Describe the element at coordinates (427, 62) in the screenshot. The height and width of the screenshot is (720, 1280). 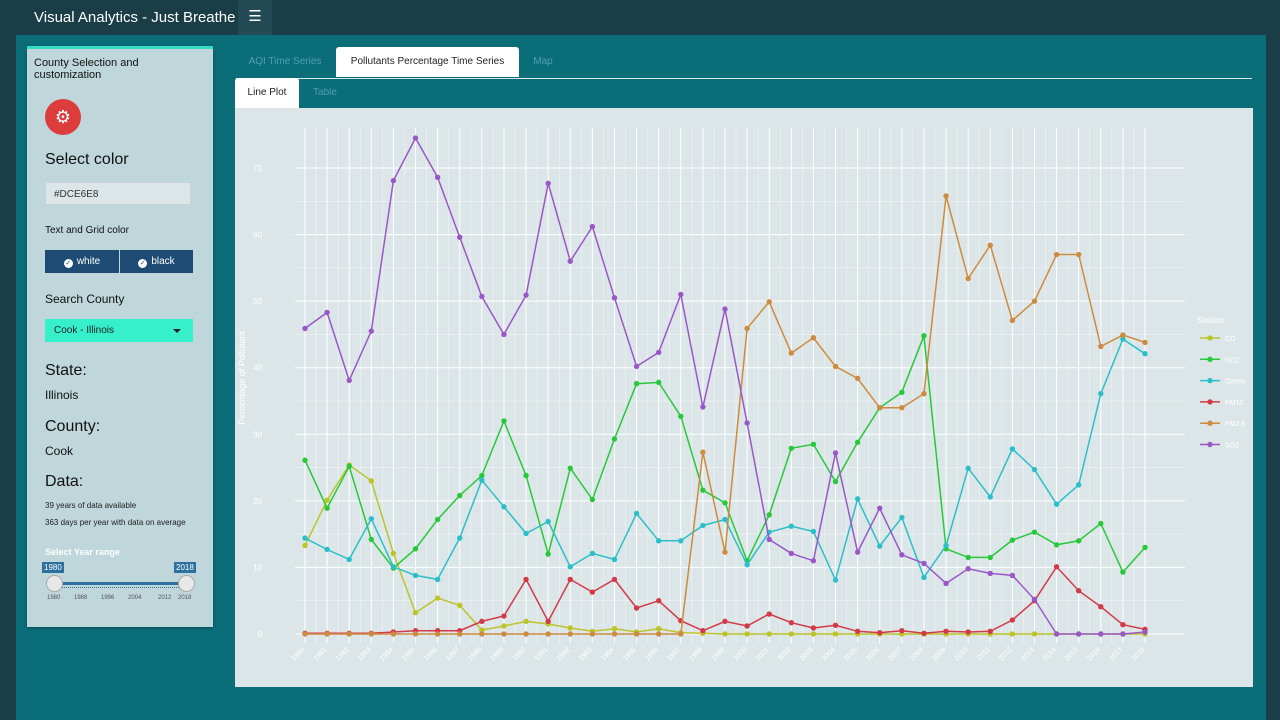
I see `tab-pollutants-percentage: Pollutants Percentage Time Series` at that location.